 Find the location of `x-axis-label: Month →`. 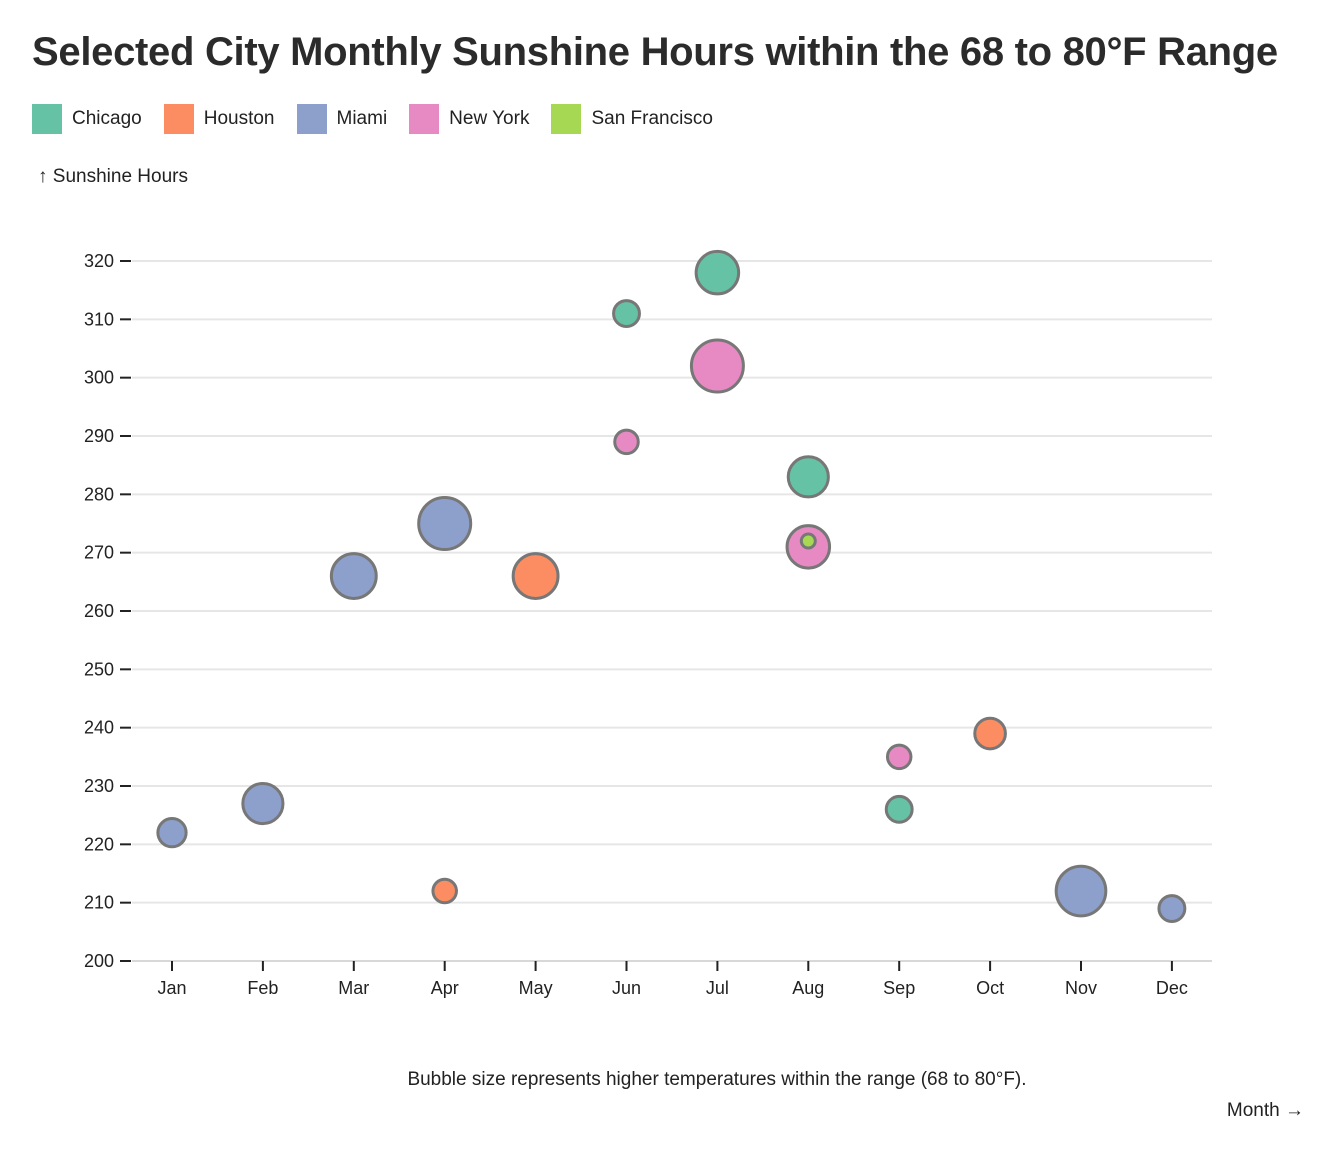

x-axis-label: Month → is located at coordinates (1265, 1110).